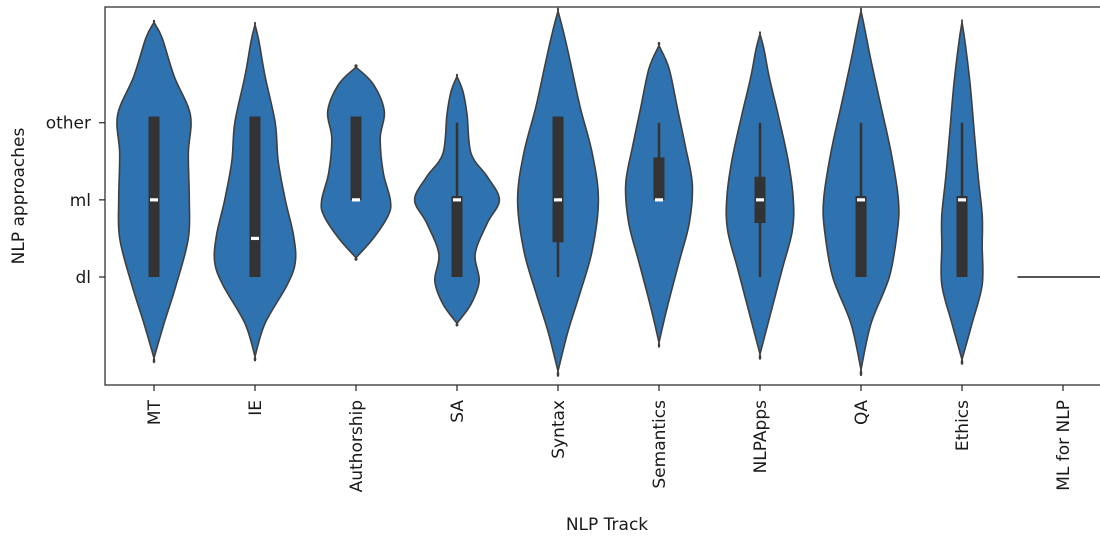 This screenshot has width=1100, height=537. I want to click on iqr-box-semantics, so click(659, 178).